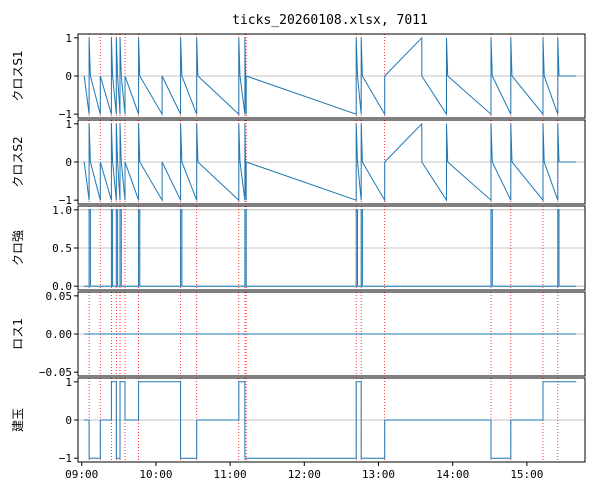  What do you see at coordinates (59, 296) in the screenshot?
I see `y-tick-label: 0.05` at bounding box center [59, 296].